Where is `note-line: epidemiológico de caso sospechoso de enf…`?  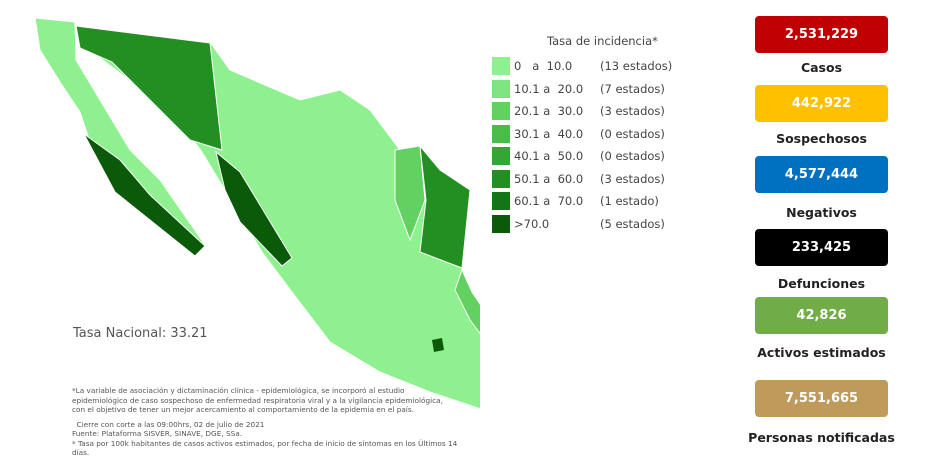 note-line: epidemiológico de caso sospechoso de enf… is located at coordinates (257, 400).